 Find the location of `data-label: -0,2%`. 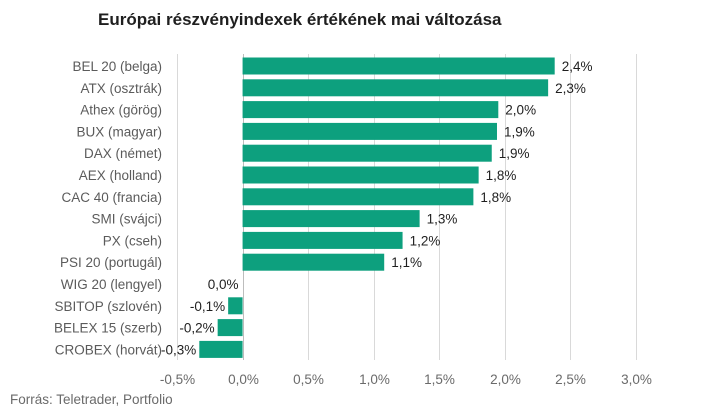

data-label: -0,2% is located at coordinates (196, 328).